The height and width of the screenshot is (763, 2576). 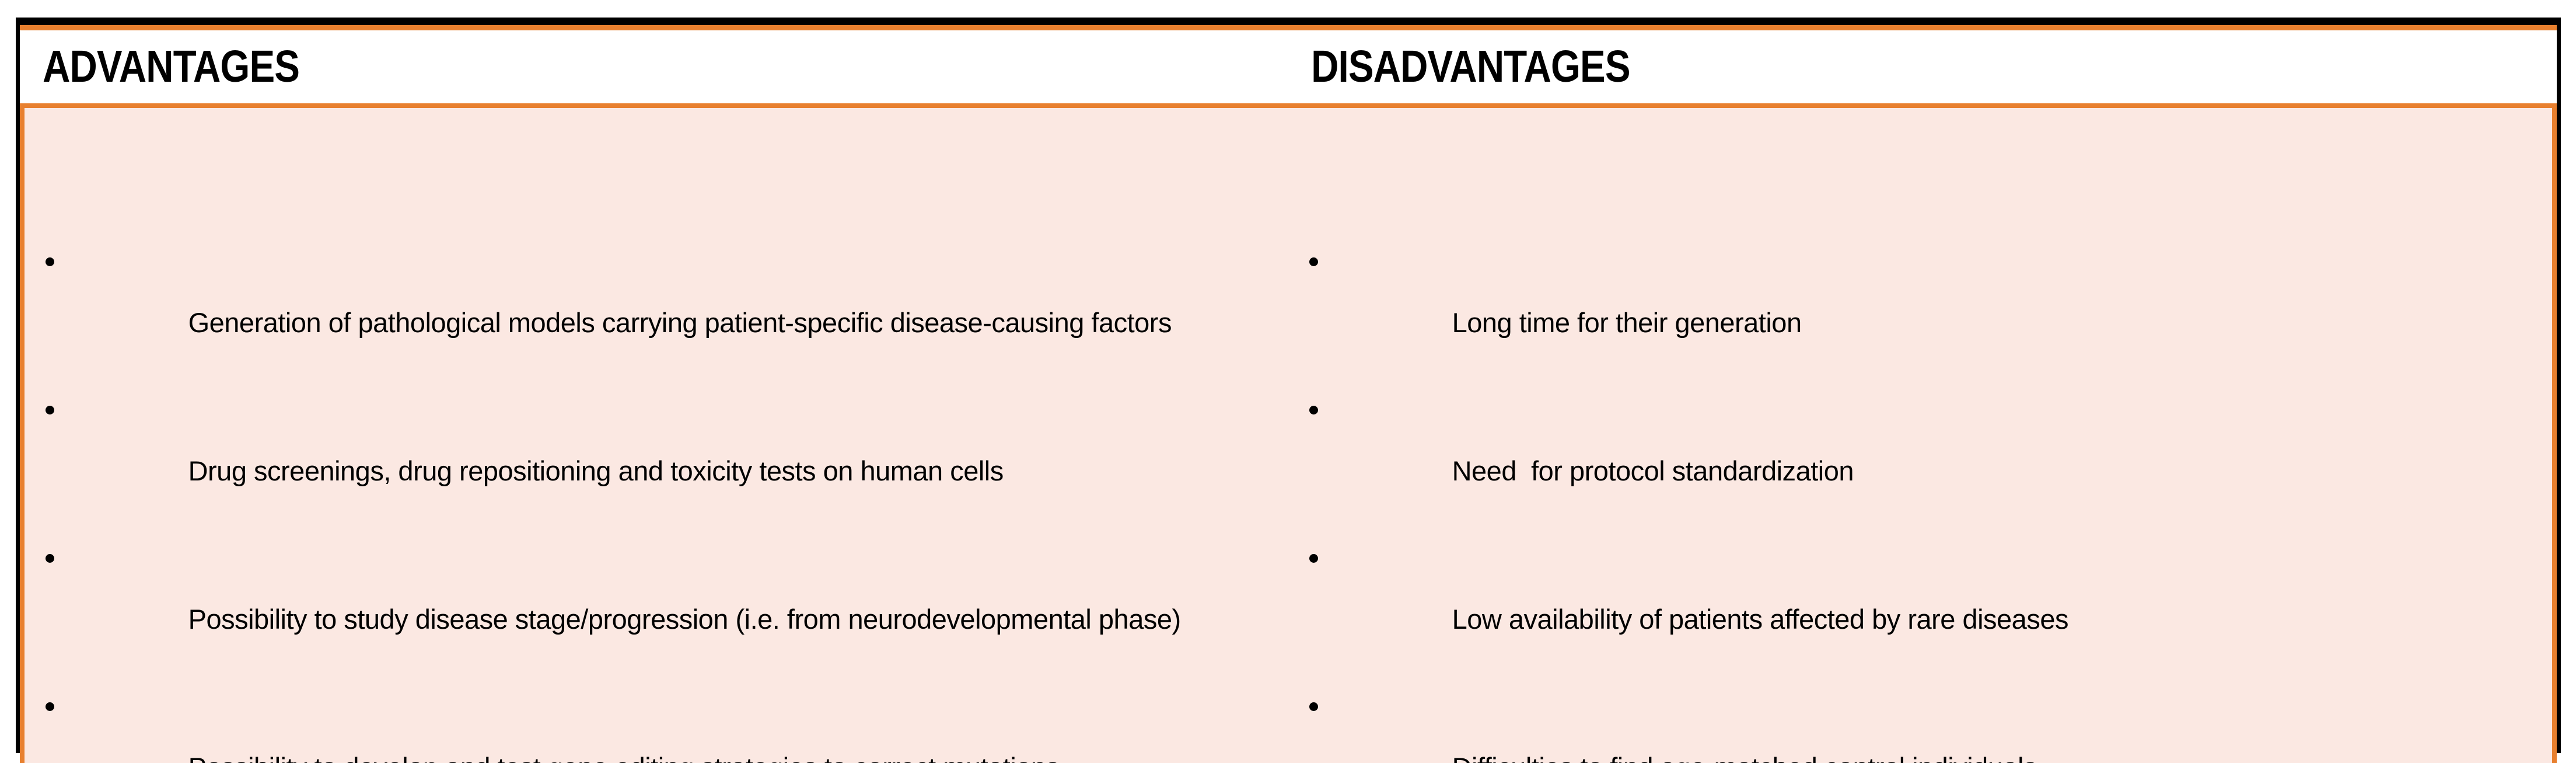 What do you see at coordinates (1920, 456) in the screenshot?
I see `list-item: Need for protocol standardization` at bounding box center [1920, 456].